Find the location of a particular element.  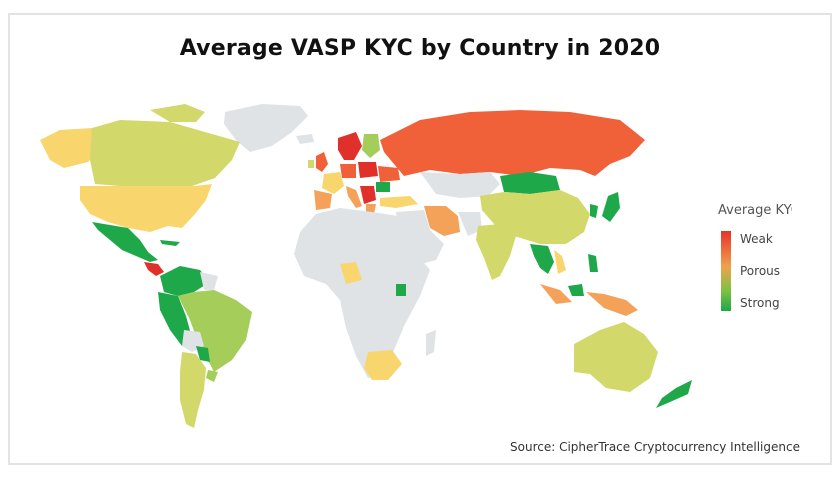

region-central-america is located at coordinates (154, 269).